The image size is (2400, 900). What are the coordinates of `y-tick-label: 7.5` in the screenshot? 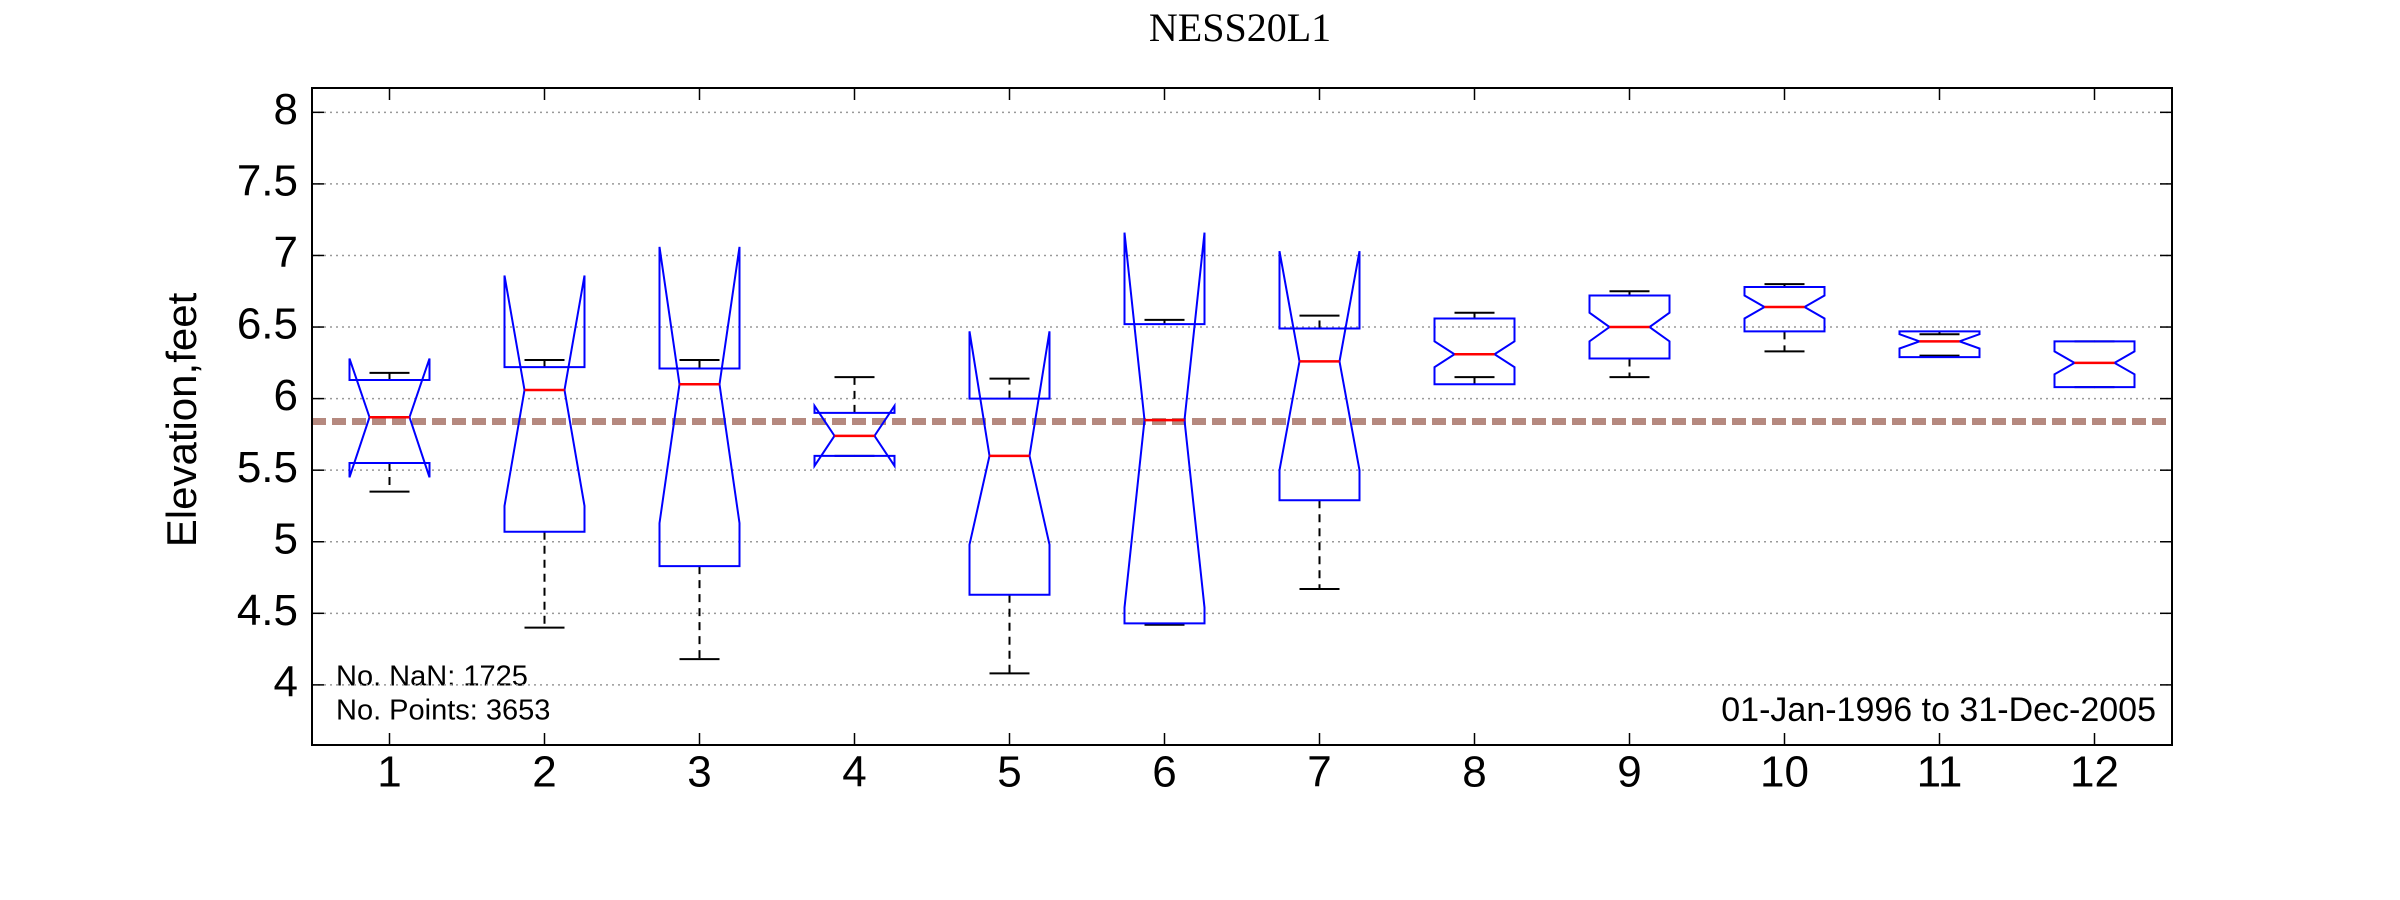 It's located at (267, 181).